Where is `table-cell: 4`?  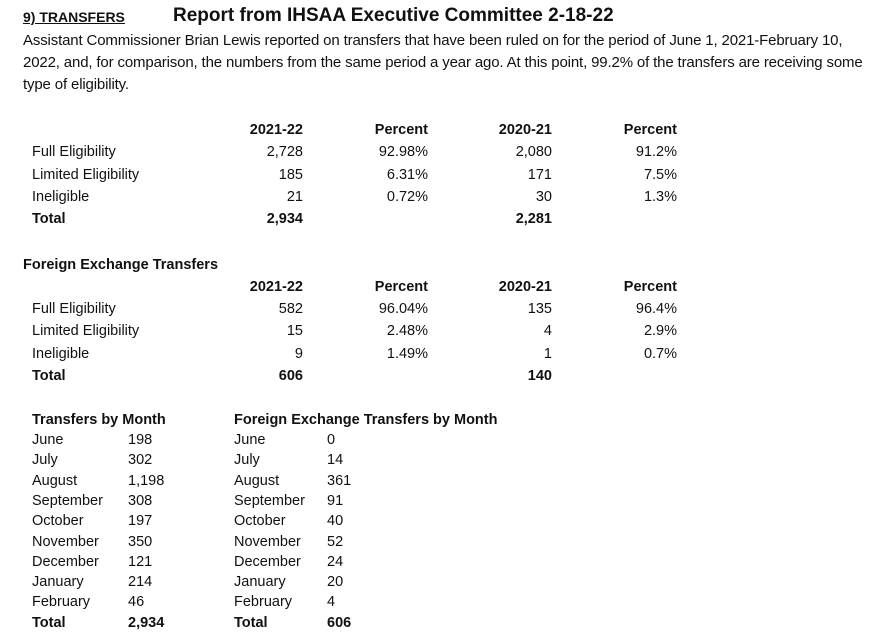
table-cell: 4 is located at coordinates (547, 331).